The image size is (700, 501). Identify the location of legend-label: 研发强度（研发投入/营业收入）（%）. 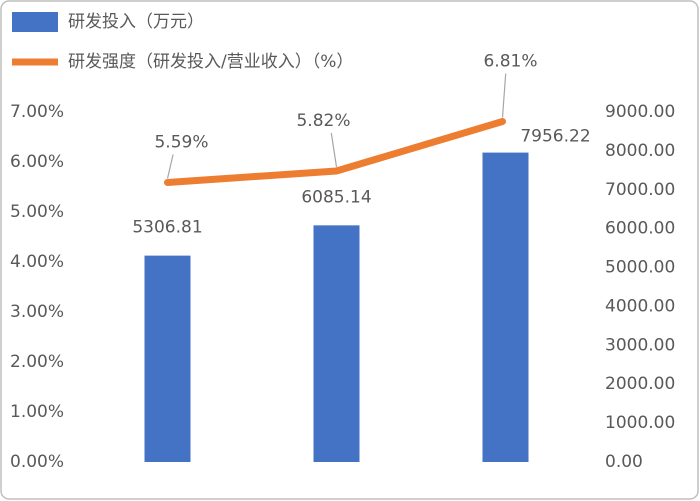
(210, 62).